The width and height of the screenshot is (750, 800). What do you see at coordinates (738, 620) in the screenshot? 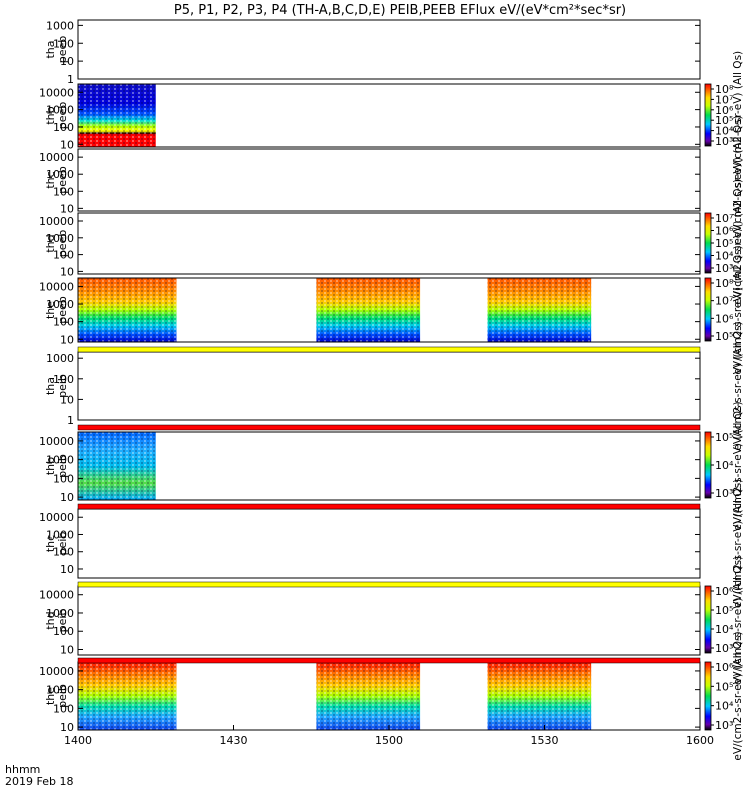
I see `colorbar-label-thd_peib: eV/(cm2-s-sr-eV) (All Qs)` at bounding box center [738, 620].